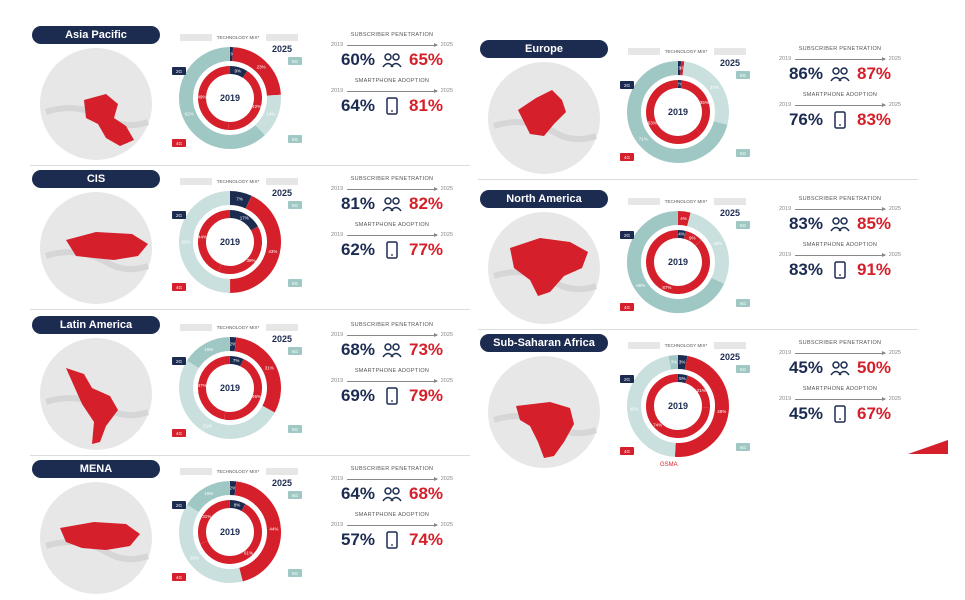 The height and width of the screenshot is (600, 965). What do you see at coordinates (358, 106) in the screenshot?
I see `smartphone-adoption-2019-value: 64%` at bounding box center [358, 106].